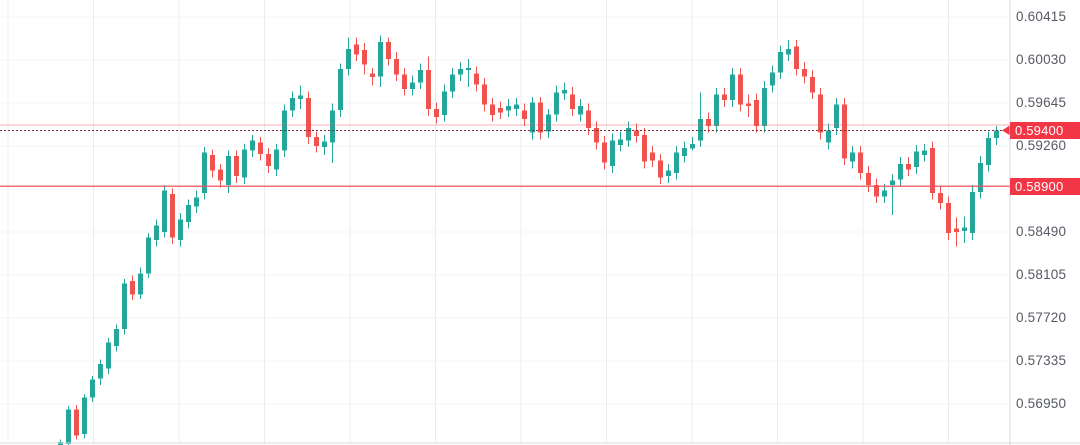  Describe the element at coordinates (1045, 186) in the screenshot. I see `level-price-tag: 0.58900` at that location.